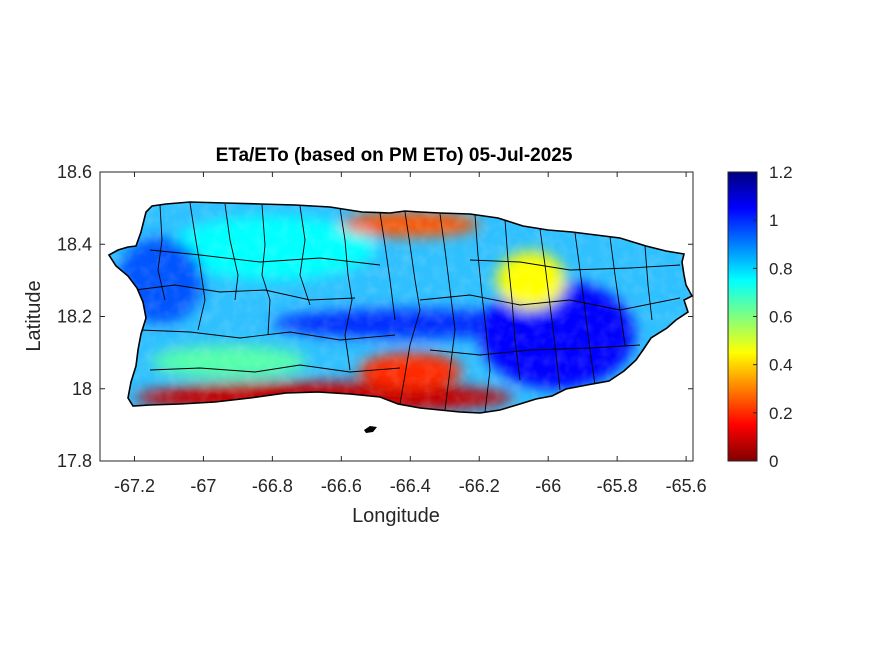  I want to click on colorbar-ticks: 0 0.2 0.4 0.6 0.8 1 1.2, so click(773, 317).